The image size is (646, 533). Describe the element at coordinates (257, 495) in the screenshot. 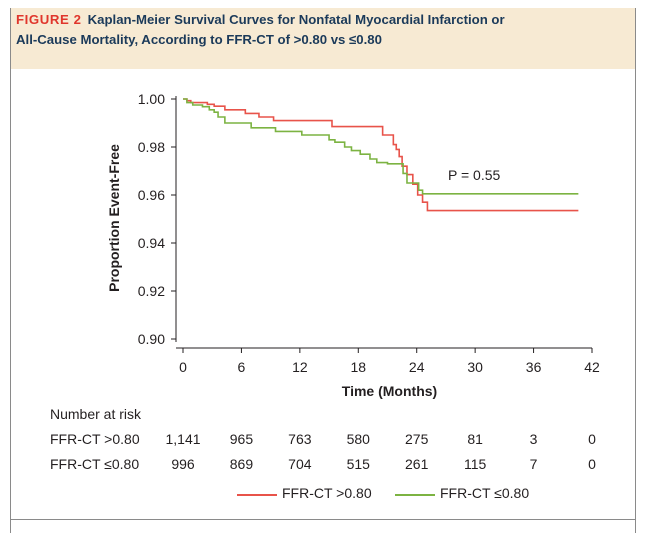

I see `legend-swatch-high` at that location.